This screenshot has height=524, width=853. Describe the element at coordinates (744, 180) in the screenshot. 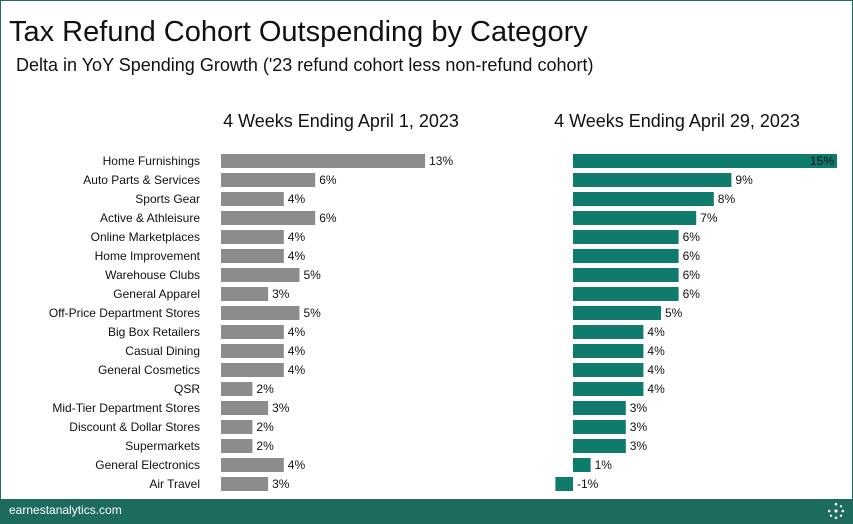

I see `panel2-data-label: 9%` at that location.